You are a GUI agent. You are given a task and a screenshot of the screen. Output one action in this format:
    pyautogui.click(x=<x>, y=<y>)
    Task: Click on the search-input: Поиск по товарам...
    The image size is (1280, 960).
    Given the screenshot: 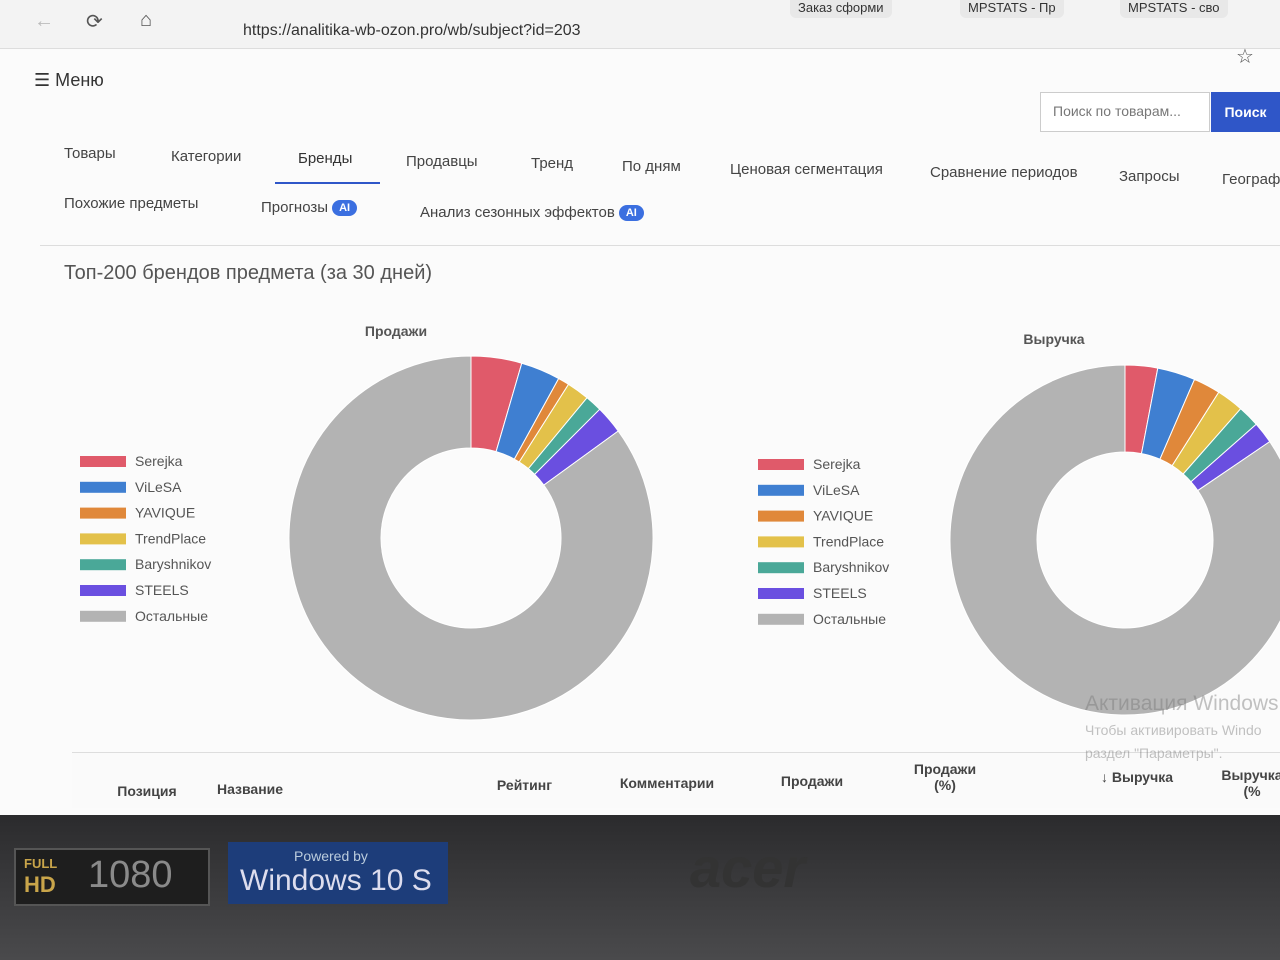 What is the action you would take?
    pyautogui.click(x=1125, y=112)
    